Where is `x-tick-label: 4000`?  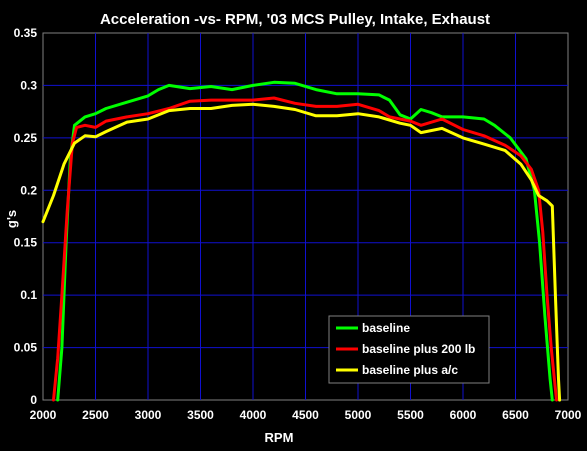 x-tick-label: 4000 is located at coordinates (253, 415).